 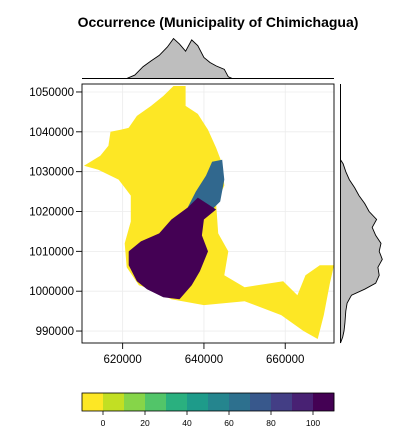 I want to click on x-tick-label: 620000, so click(x=122, y=360).